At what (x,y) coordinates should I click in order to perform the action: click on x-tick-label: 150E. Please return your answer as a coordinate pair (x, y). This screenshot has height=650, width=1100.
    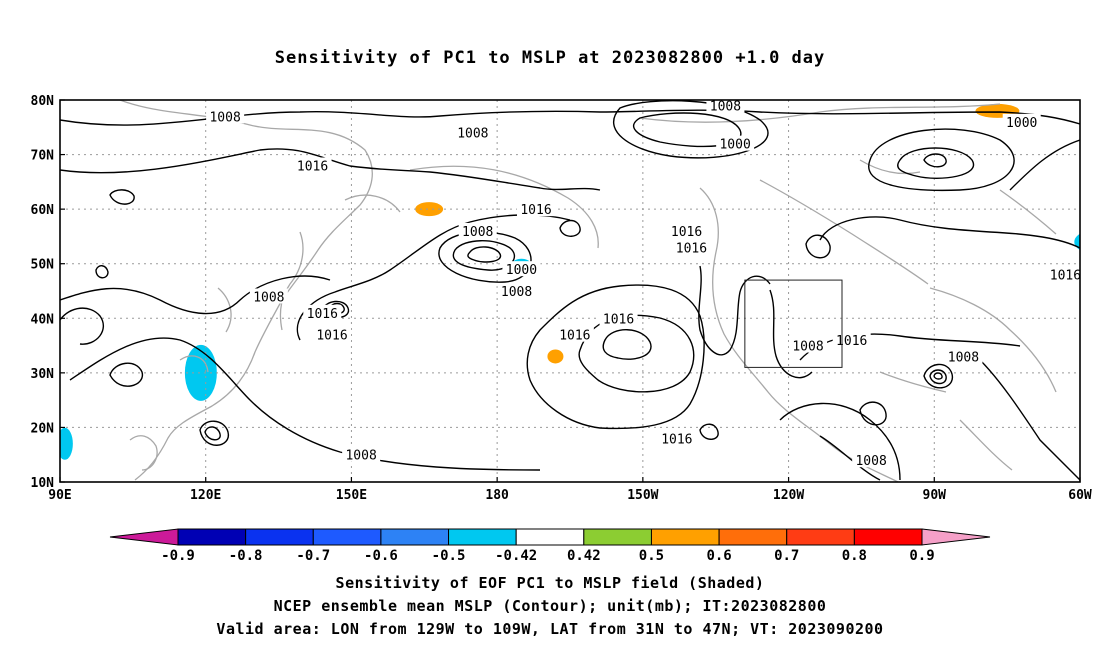
    Looking at the image, I should click on (351, 495).